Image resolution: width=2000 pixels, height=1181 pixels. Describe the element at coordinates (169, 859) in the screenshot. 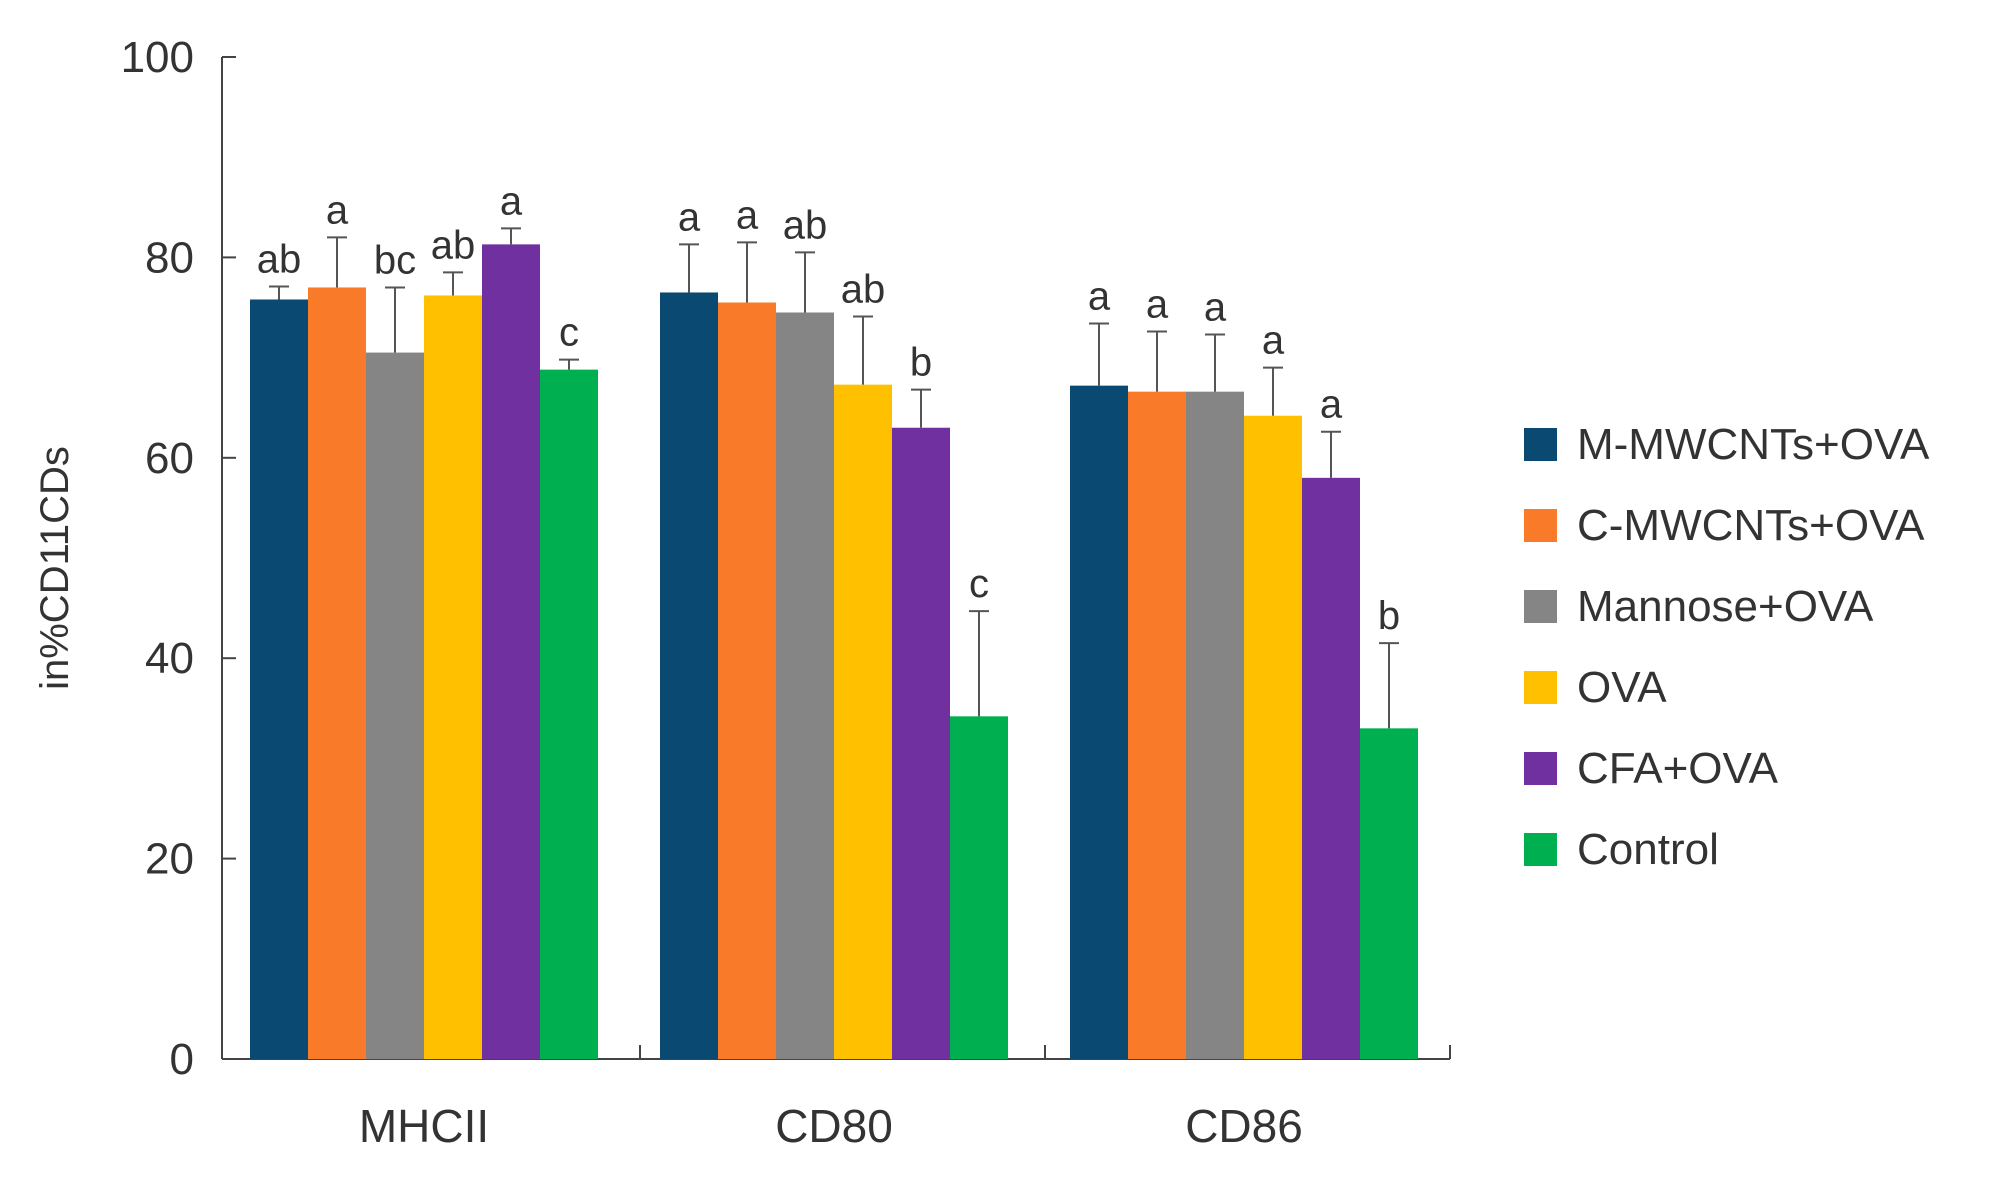

I see `y-tick-label: 20` at that location.